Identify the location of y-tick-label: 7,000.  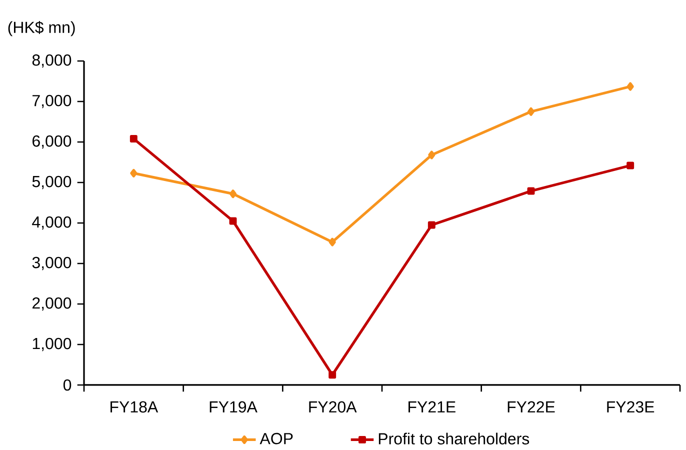
(52, 101).